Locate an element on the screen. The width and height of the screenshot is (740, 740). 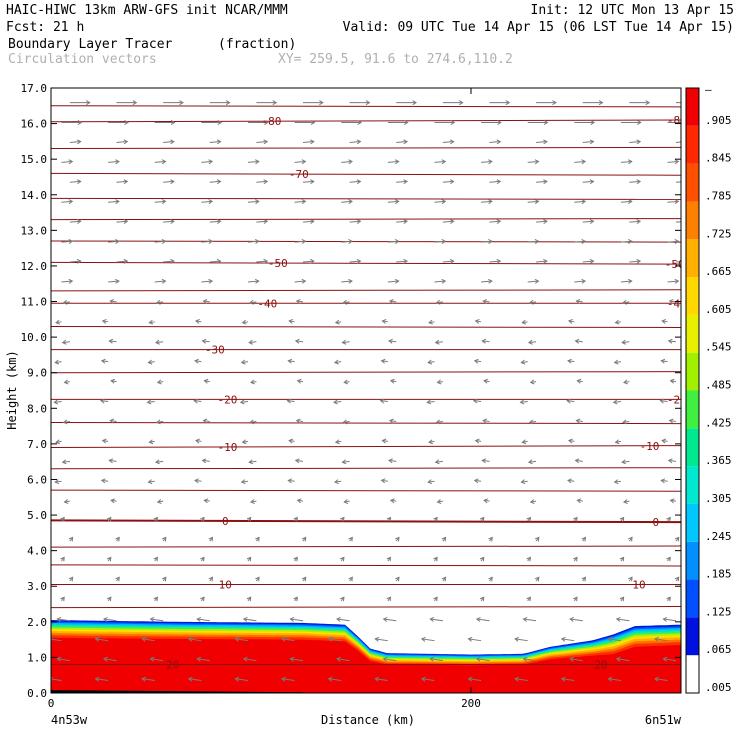
x-tick-label: 200 is located at coordinates (471, 703).